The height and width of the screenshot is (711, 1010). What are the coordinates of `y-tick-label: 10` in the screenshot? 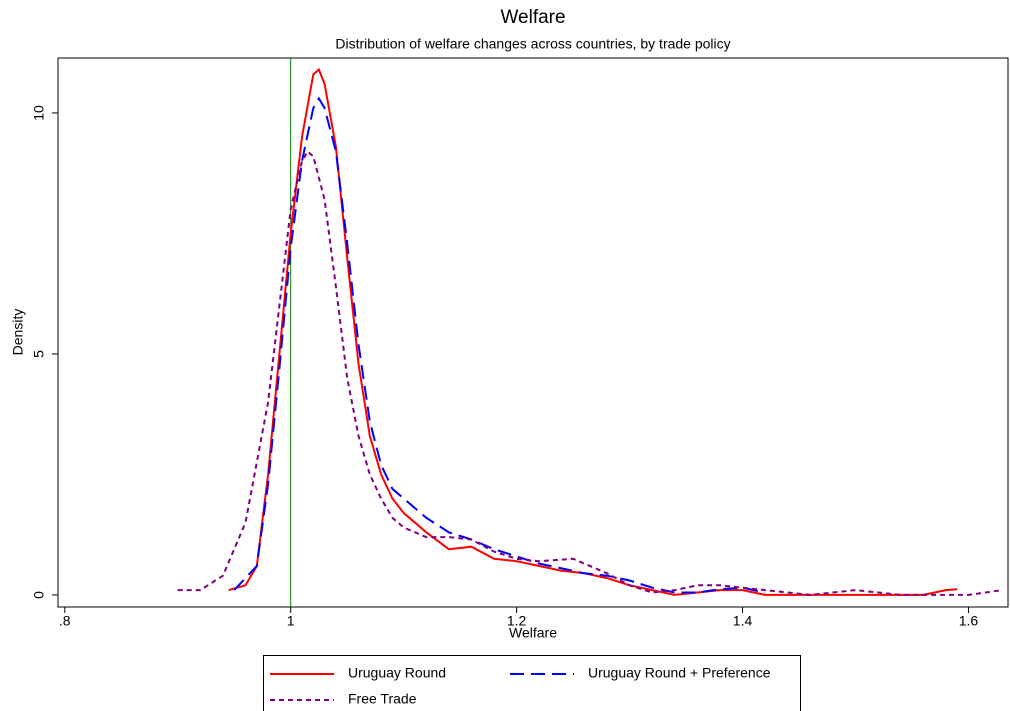 It's located at (39, 113).